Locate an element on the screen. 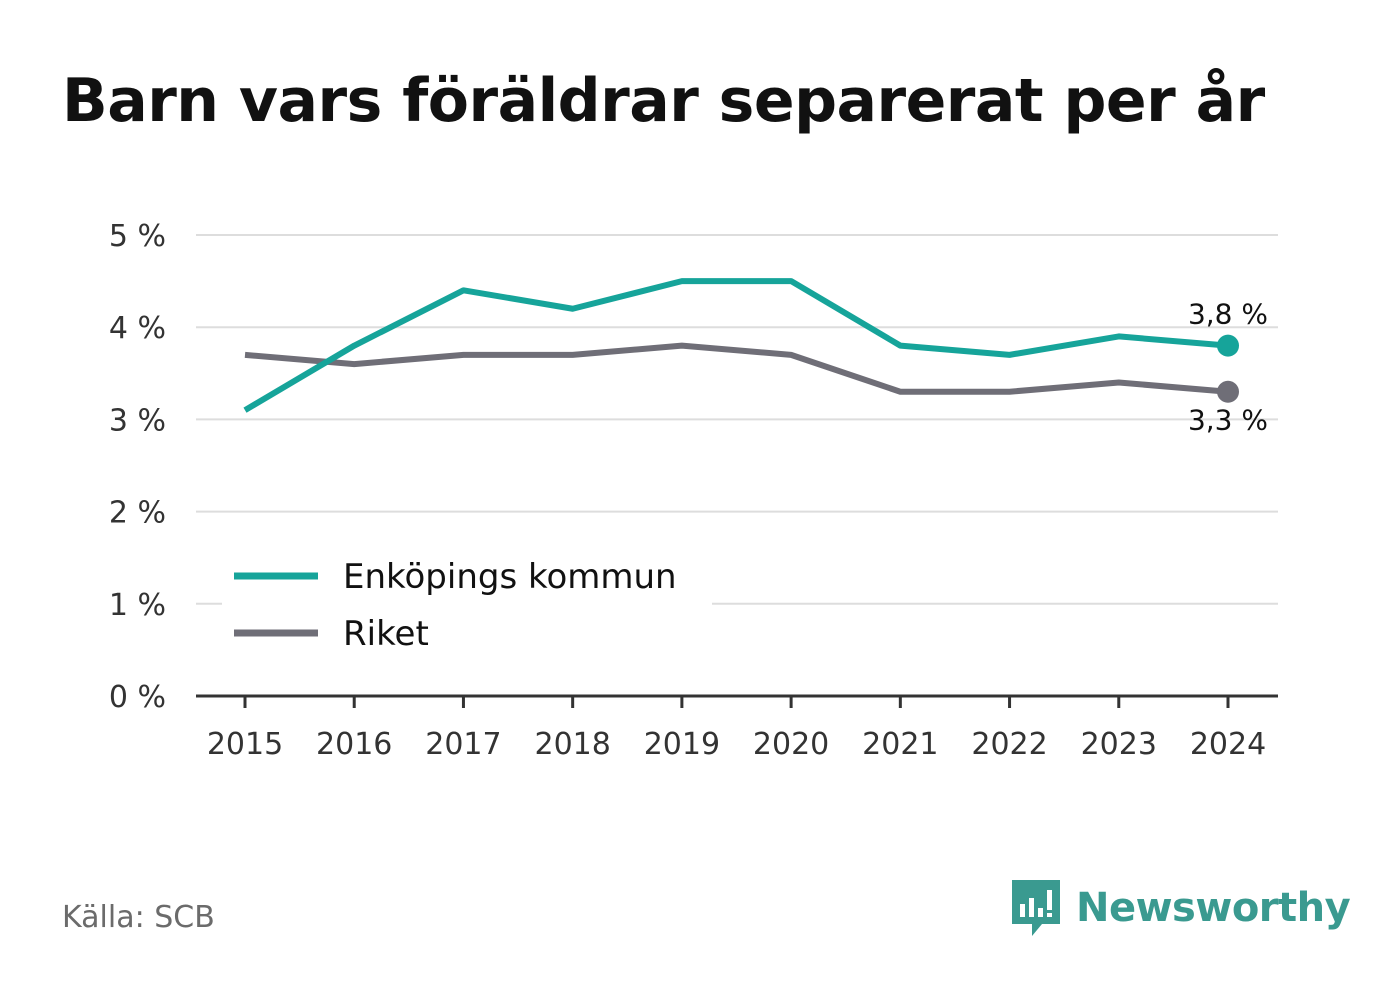 The width and height of the screenshot is (1382, 999). y-tick-label: 1 % is located at coordinates (137, 605).